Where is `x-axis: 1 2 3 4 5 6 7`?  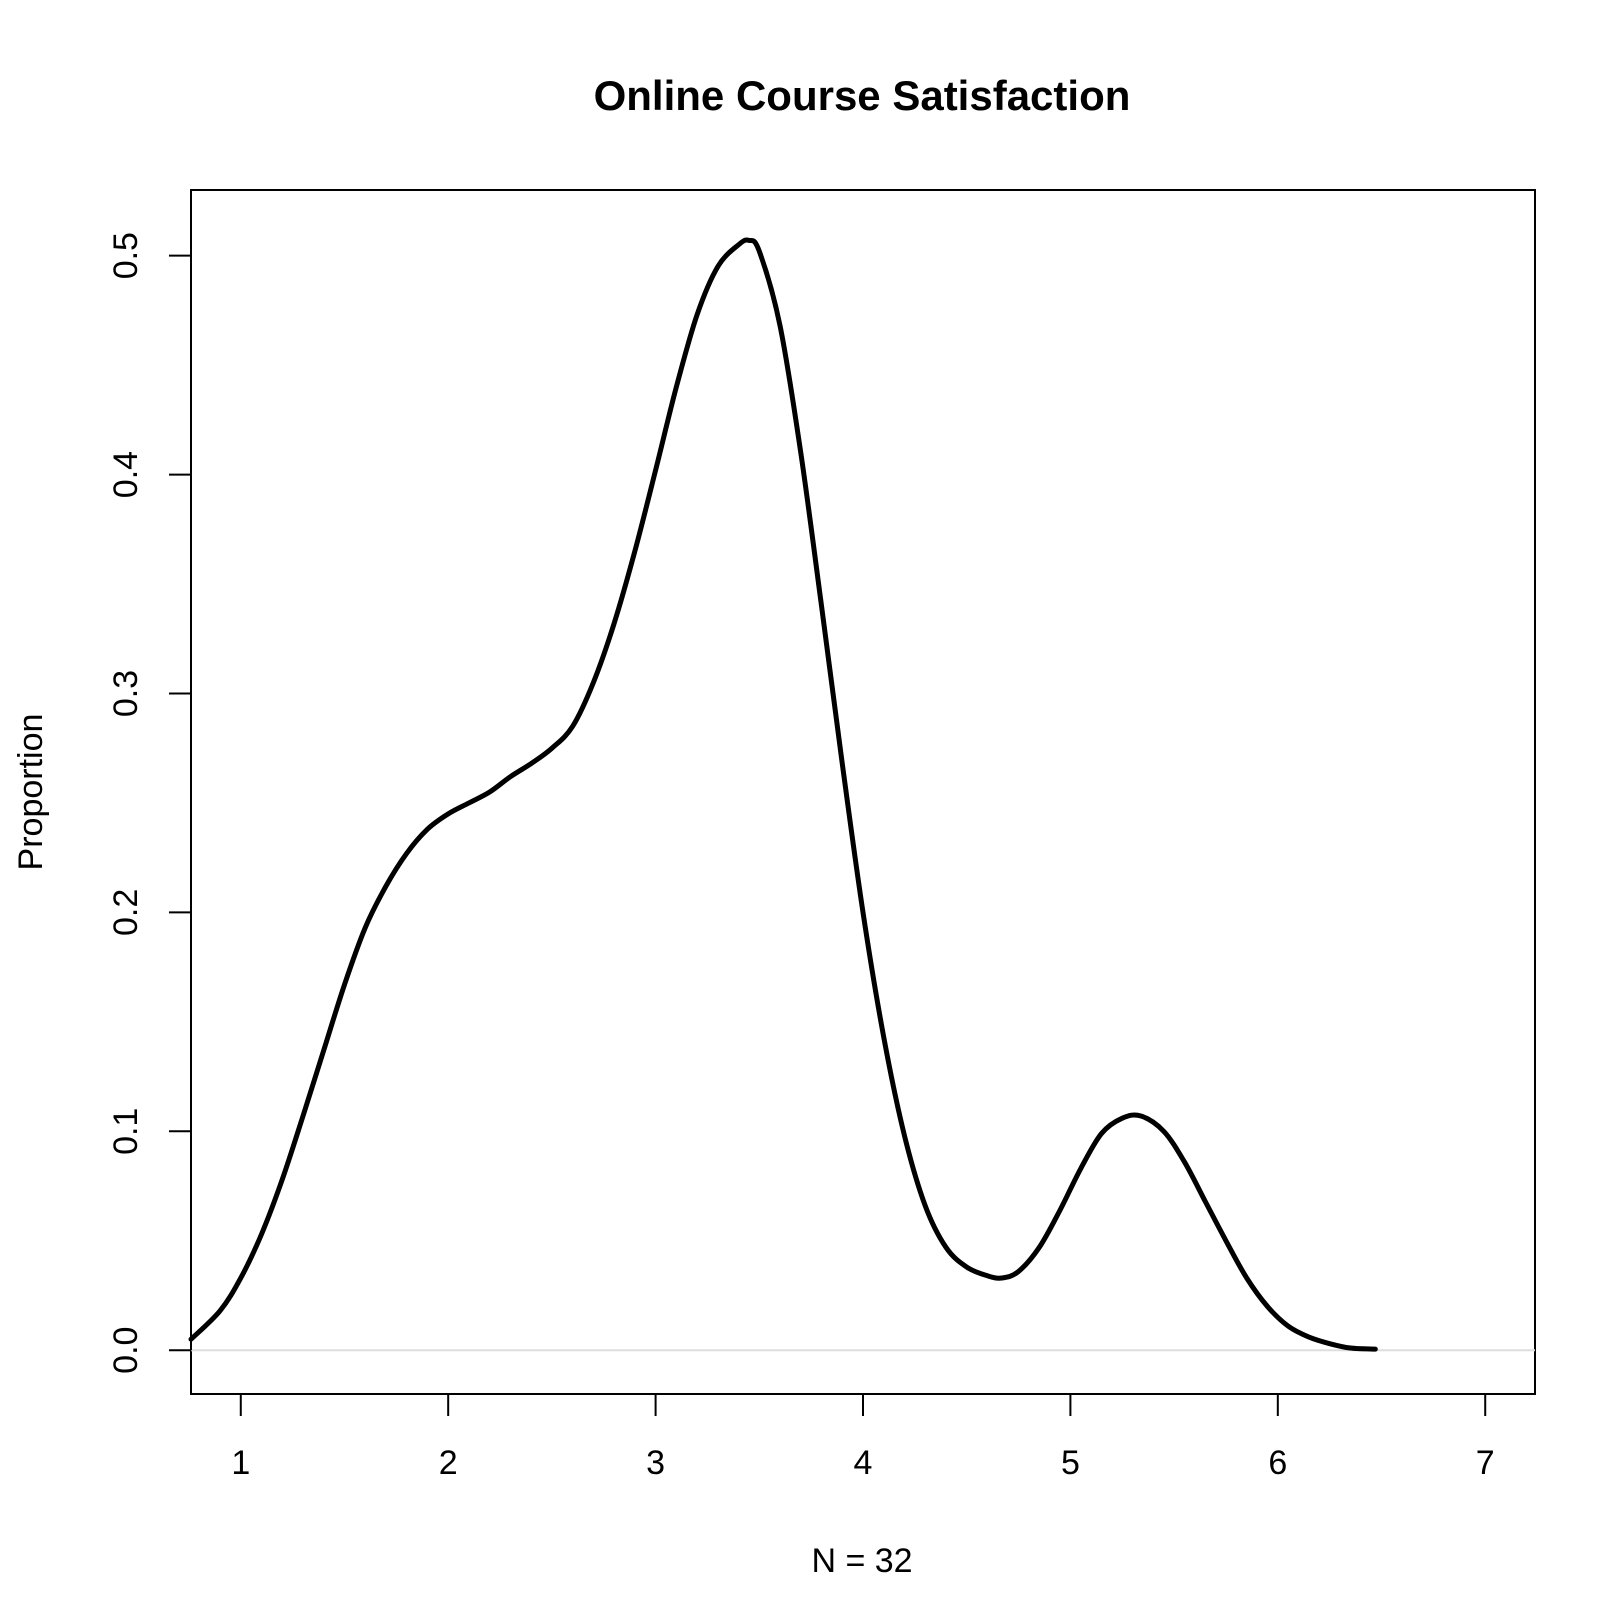 x-axis: 1 2 3 4 5 6 7 is located at coordinates (863, 1437).